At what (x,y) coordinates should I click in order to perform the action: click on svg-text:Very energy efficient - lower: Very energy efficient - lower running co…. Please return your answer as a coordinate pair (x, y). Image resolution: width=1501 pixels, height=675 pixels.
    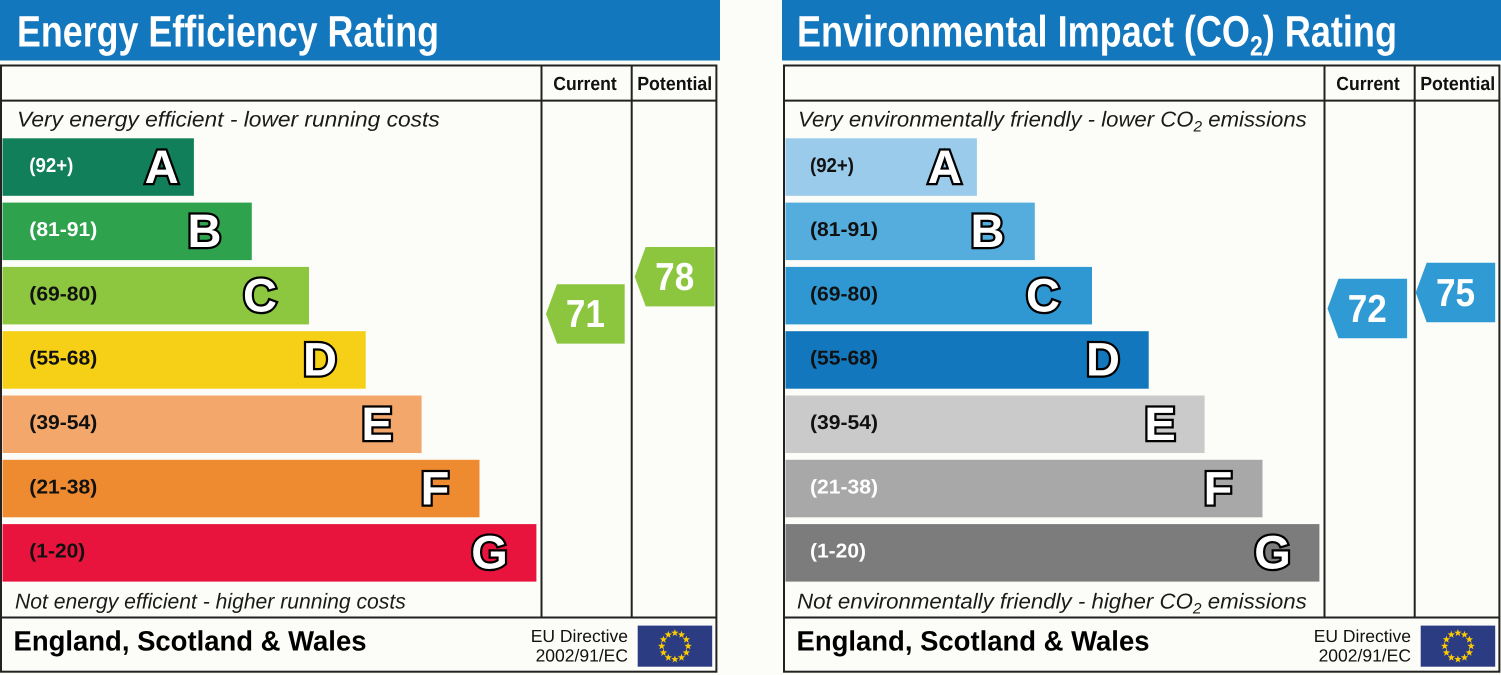
    Looking at the image, I should click on (228, 119).